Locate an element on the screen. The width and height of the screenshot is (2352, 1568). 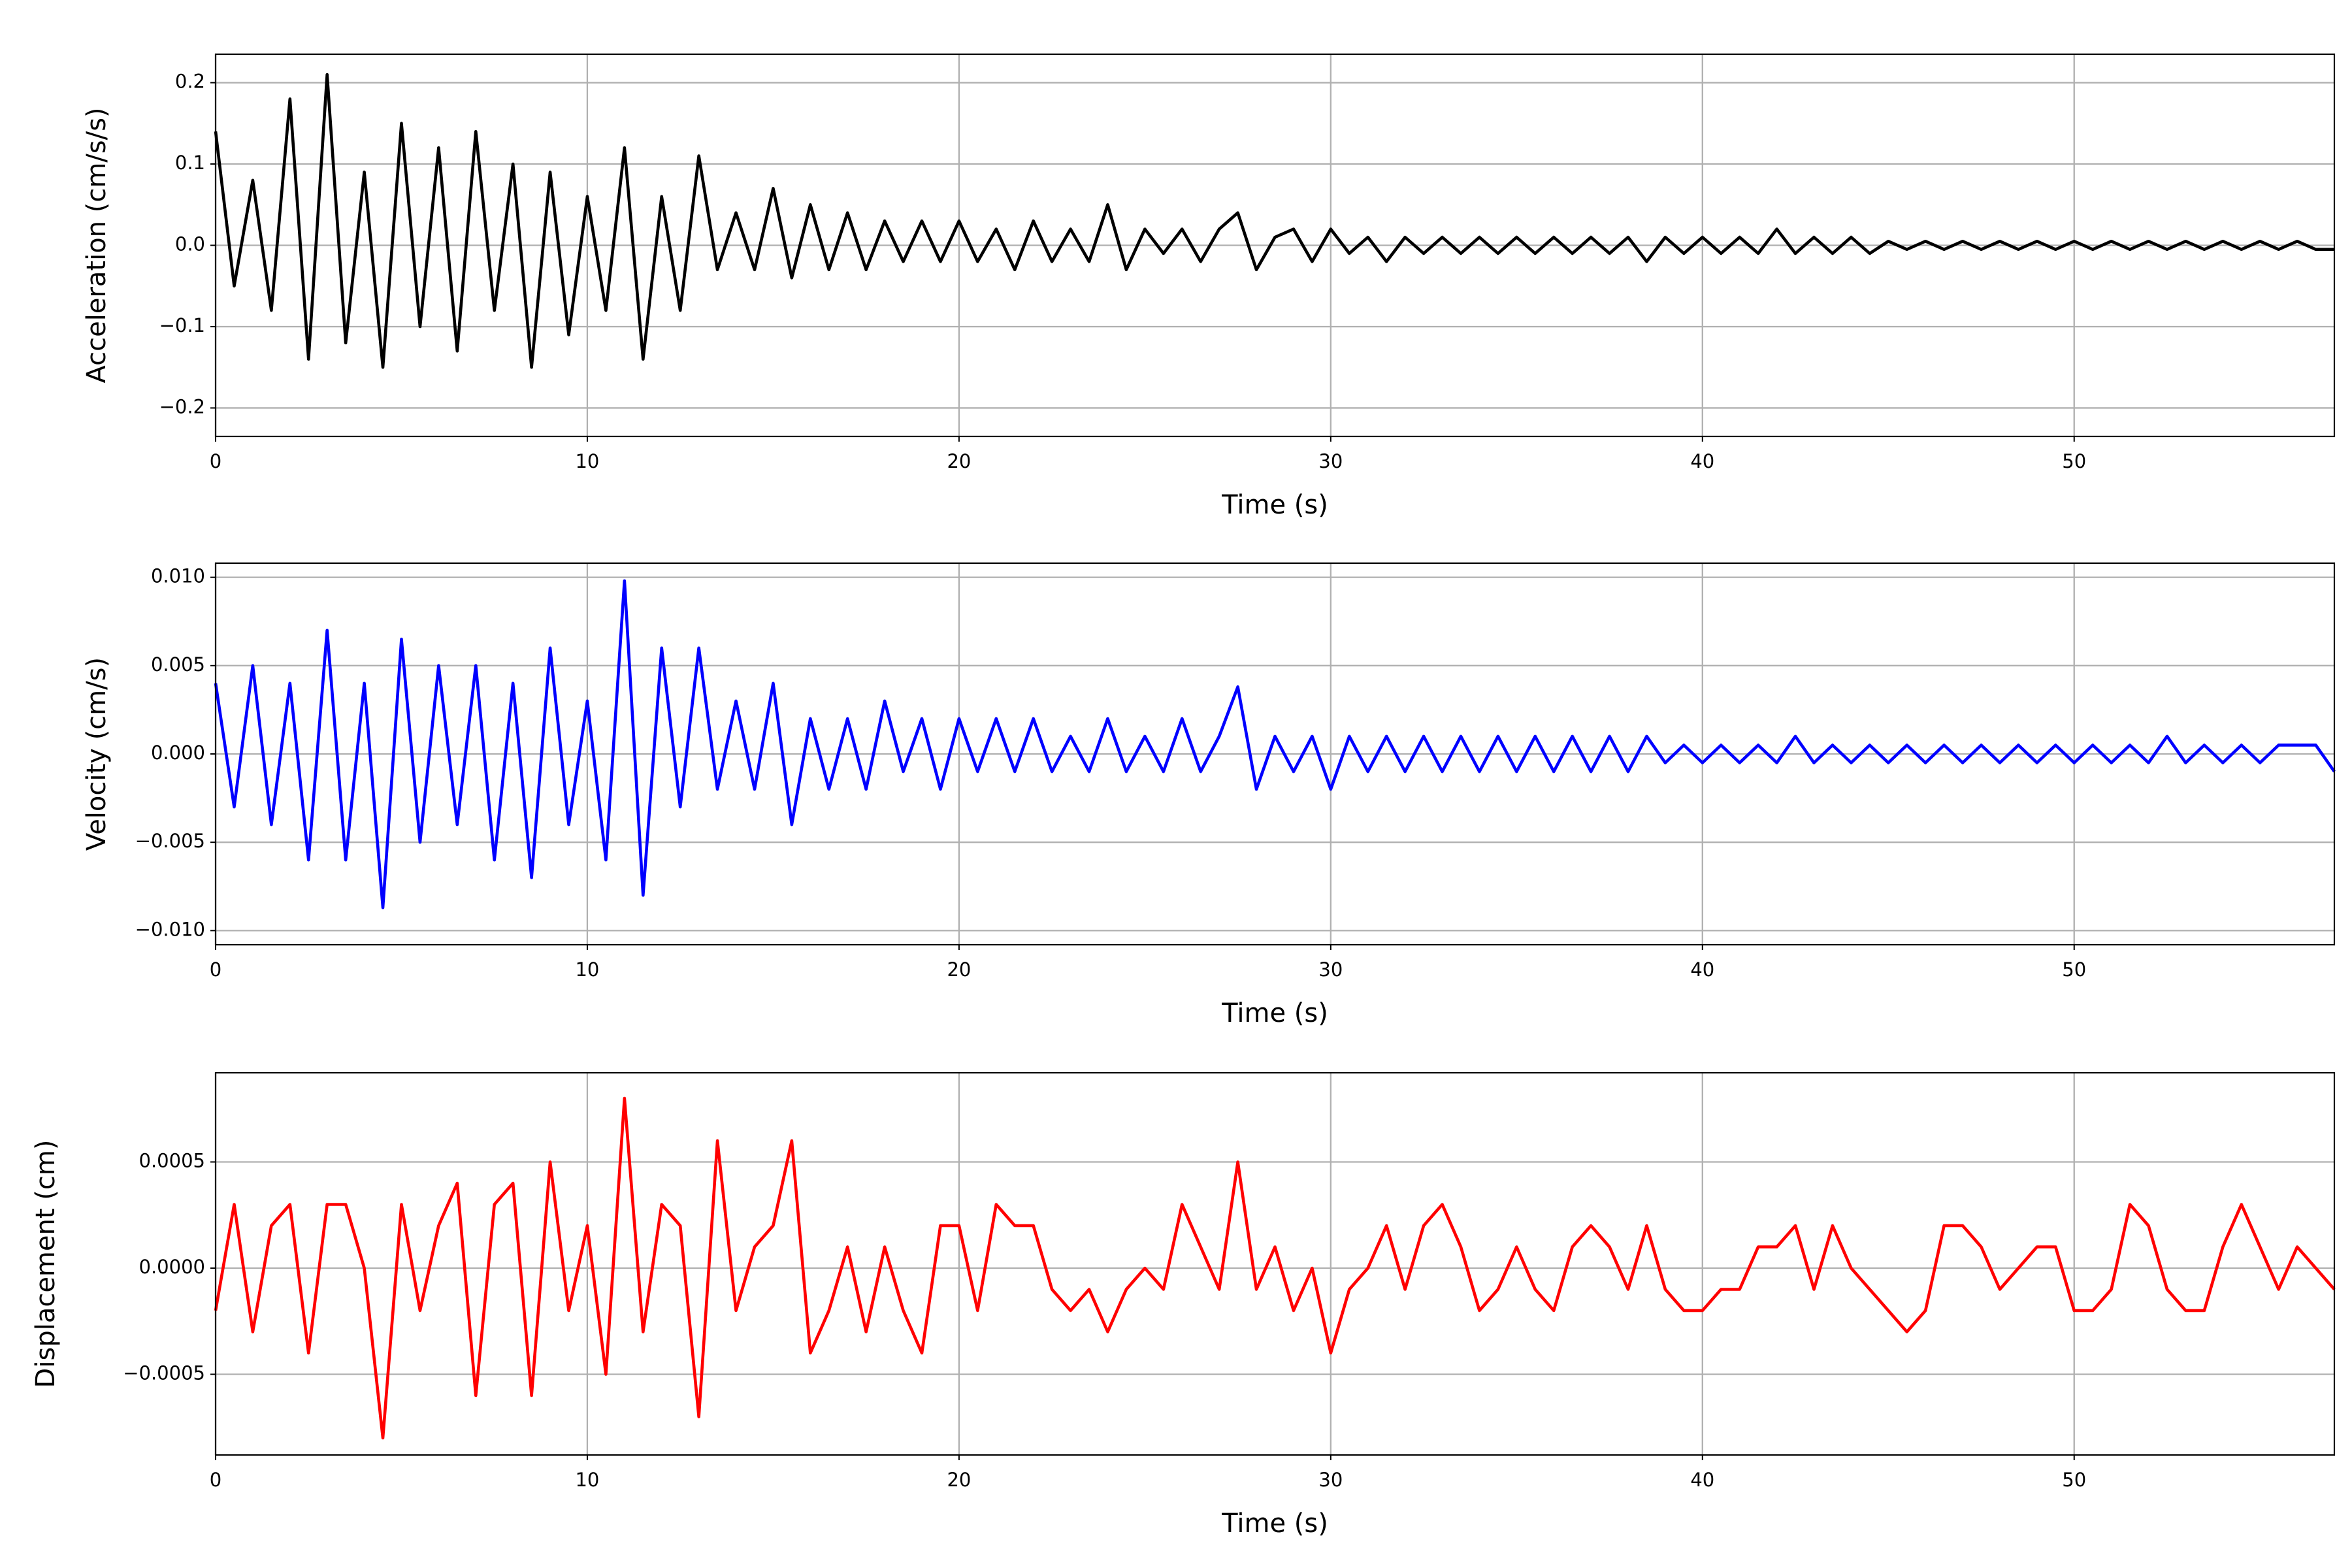
y-tick-label: 0.005 is located at coordinates (178, 664).